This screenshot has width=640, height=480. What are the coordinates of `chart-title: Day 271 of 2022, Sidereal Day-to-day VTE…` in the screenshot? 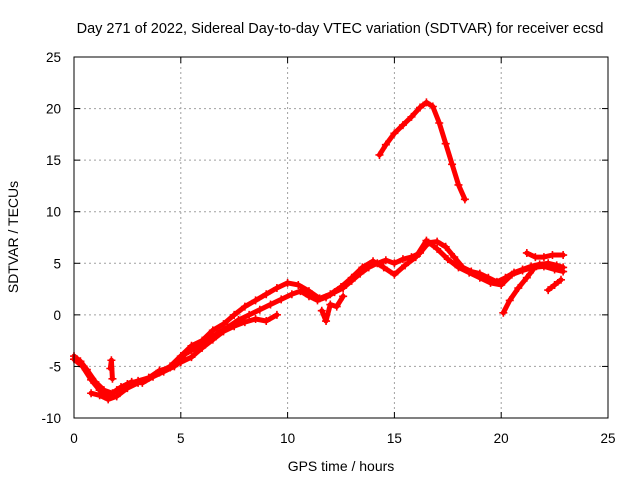 It's located at (340, 29).